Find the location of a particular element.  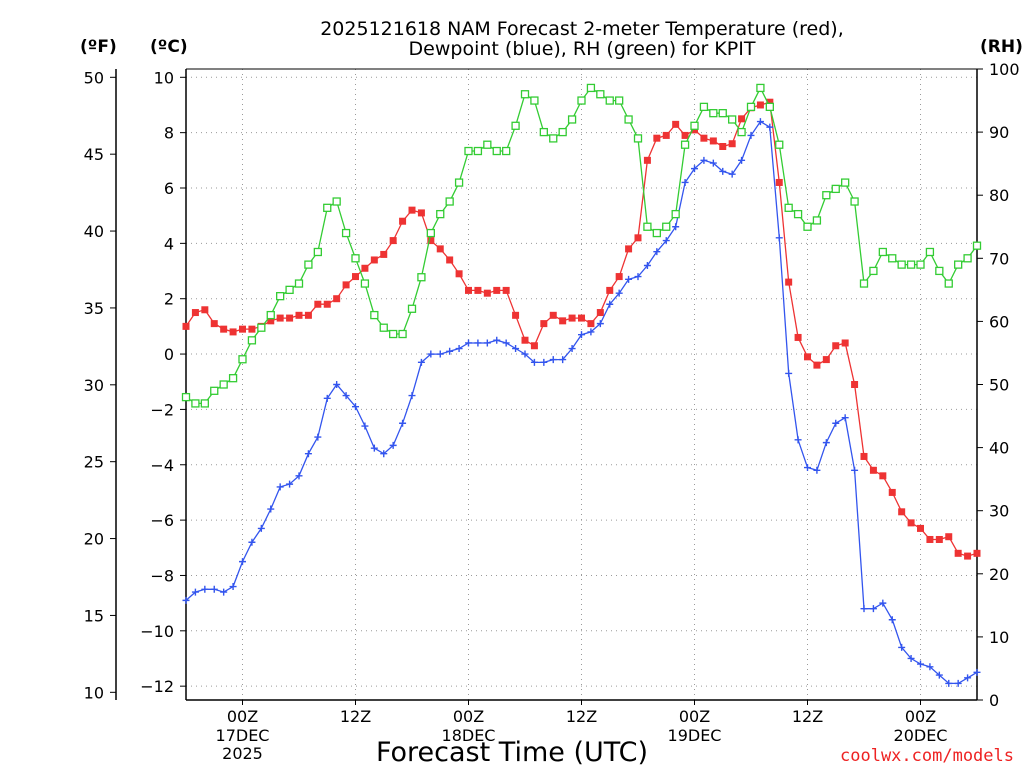

celsius-tick-label: −6 is located at coordinates (162, 520).